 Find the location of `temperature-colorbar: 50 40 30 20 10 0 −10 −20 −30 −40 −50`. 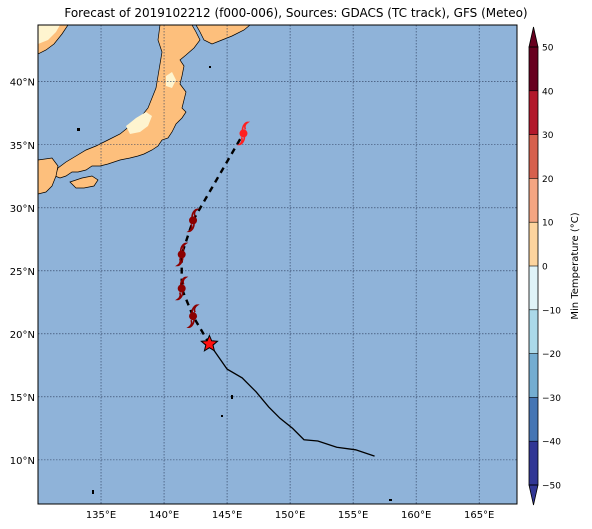

temperature-colorbar: 50 40 30 20 10 0 −10 −20 −30 −40 −50 is located at coordinates (544, 266).